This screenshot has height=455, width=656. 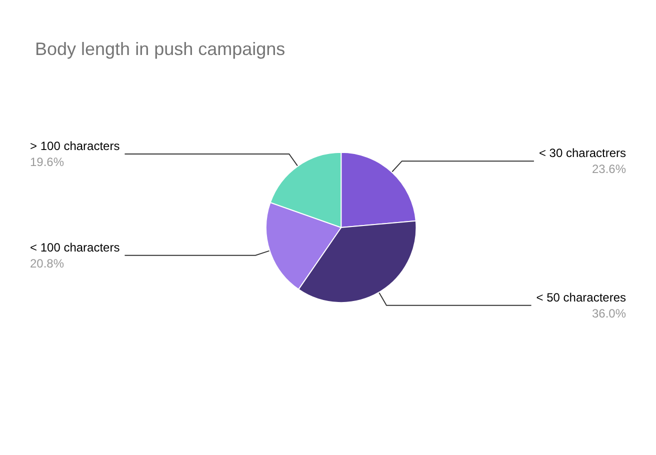 What do you see at coordinates (581, 297) in the screenshot?
I see `slice-label: < 50 characteres` at bounding box center [581, 297].